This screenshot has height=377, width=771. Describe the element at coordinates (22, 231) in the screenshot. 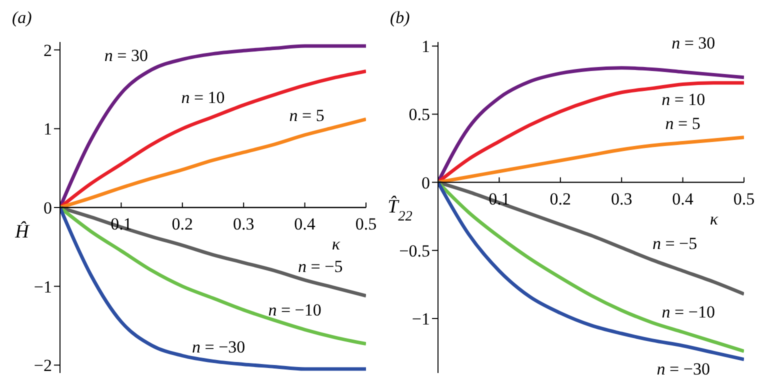

I see `y-axis-title: Ĥ` at that location.